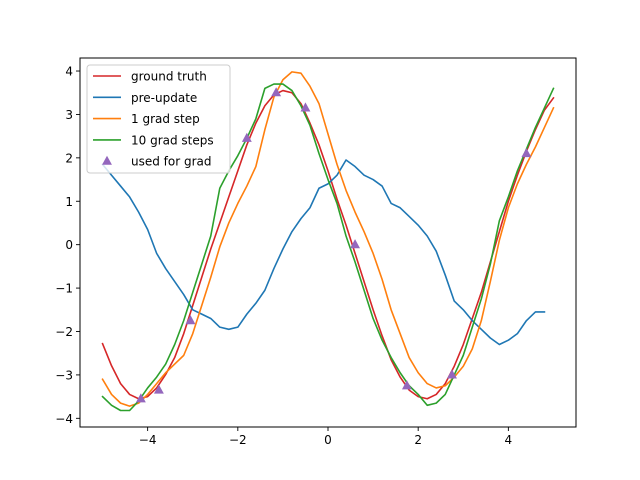  What do you see at coordinates (69, 72) in the screenshot?
I see `y-tick-label: 4` at bounding box center [69, 72].